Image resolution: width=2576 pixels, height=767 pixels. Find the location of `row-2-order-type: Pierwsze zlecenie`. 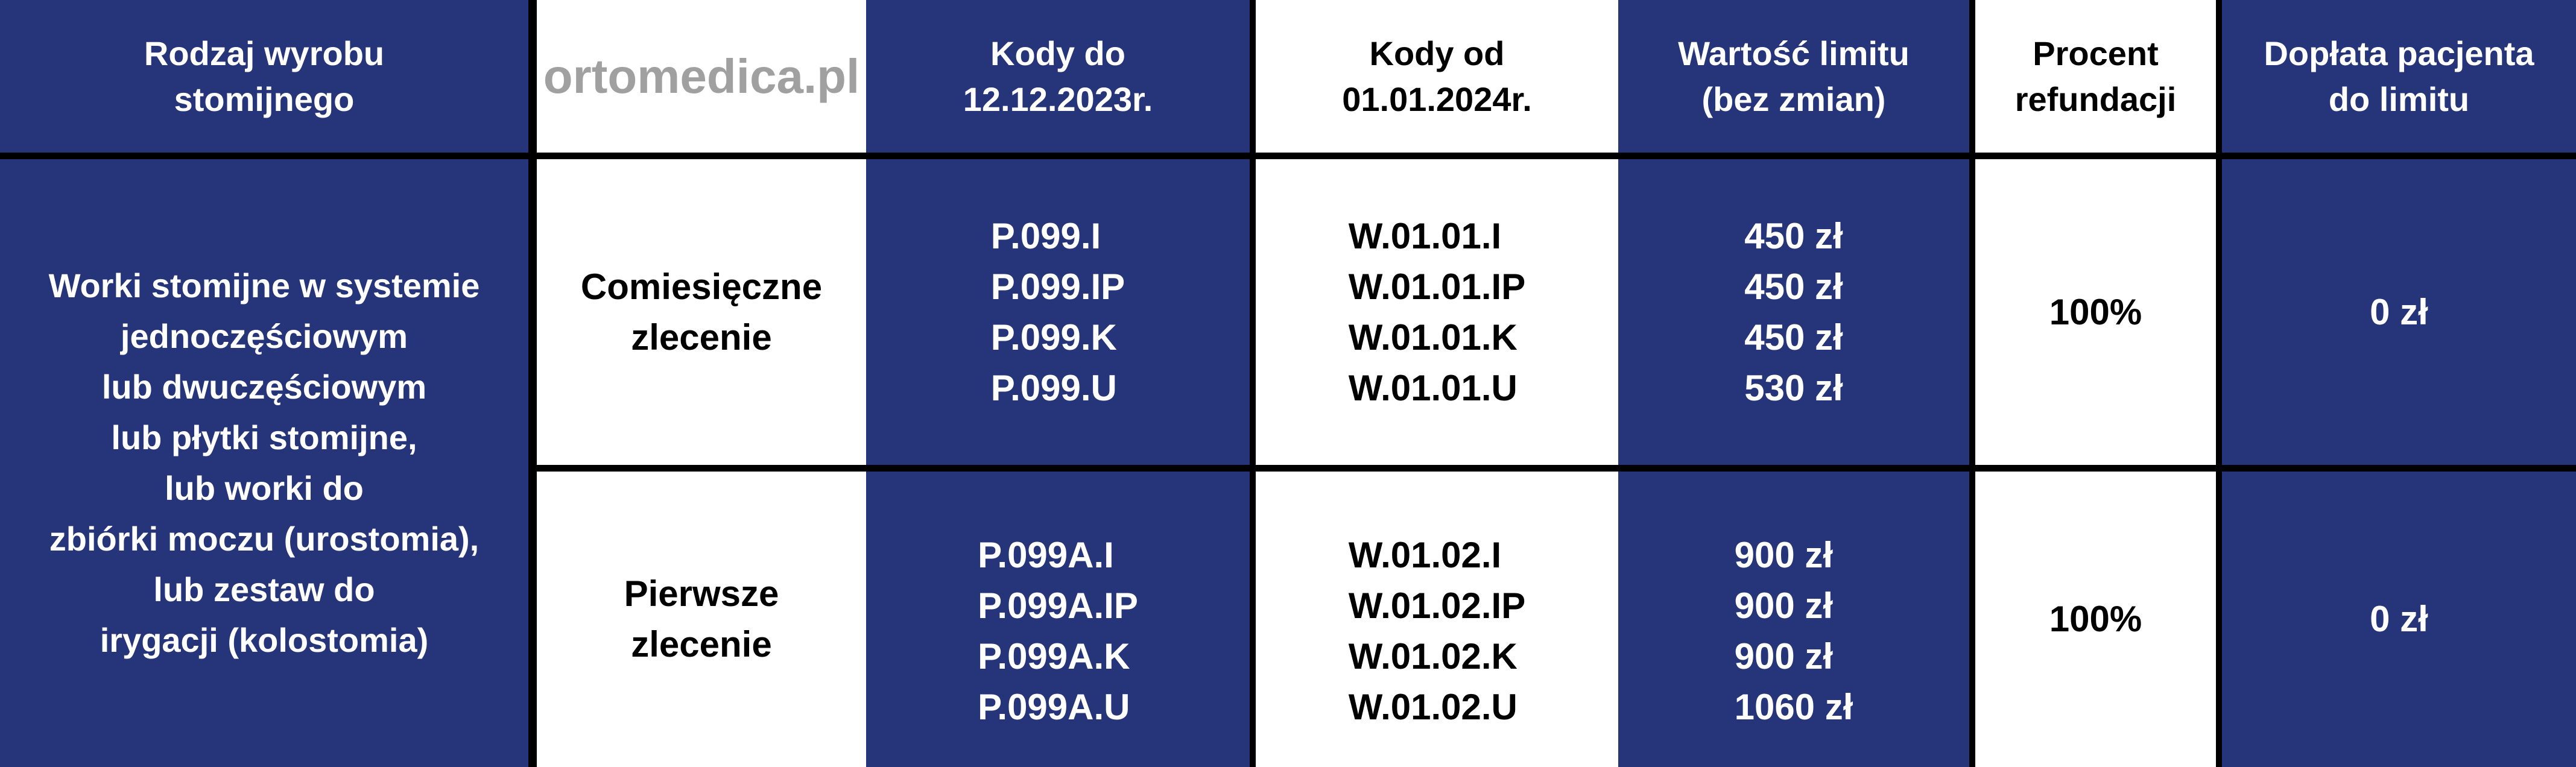

row-2-order-type: Pierwsze zlecenie is located at coordinates (702, 620).